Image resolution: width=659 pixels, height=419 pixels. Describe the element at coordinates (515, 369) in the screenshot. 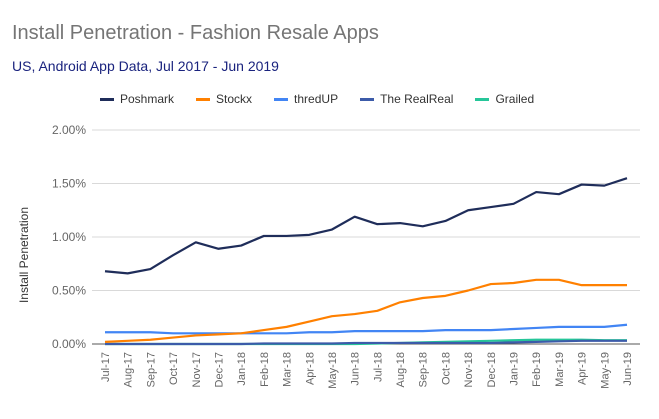

I see `x-tick-label: Jan-19` at that location.